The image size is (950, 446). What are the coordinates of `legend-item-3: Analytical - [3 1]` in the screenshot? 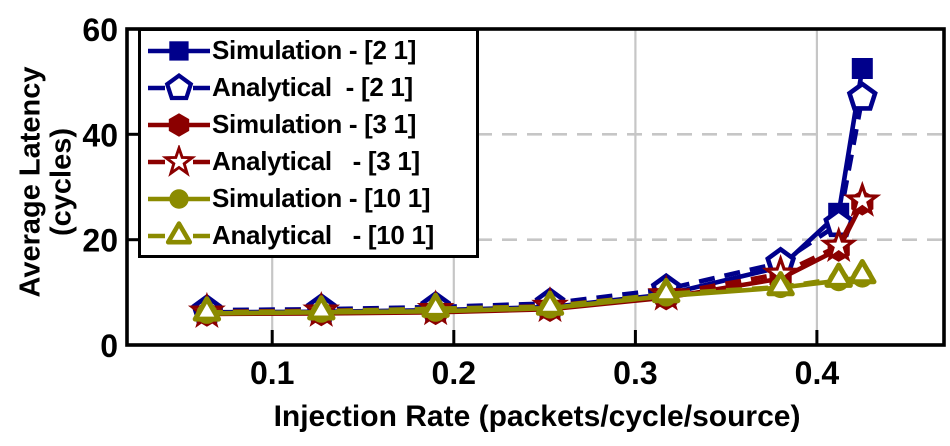 It's located at (311, 161).